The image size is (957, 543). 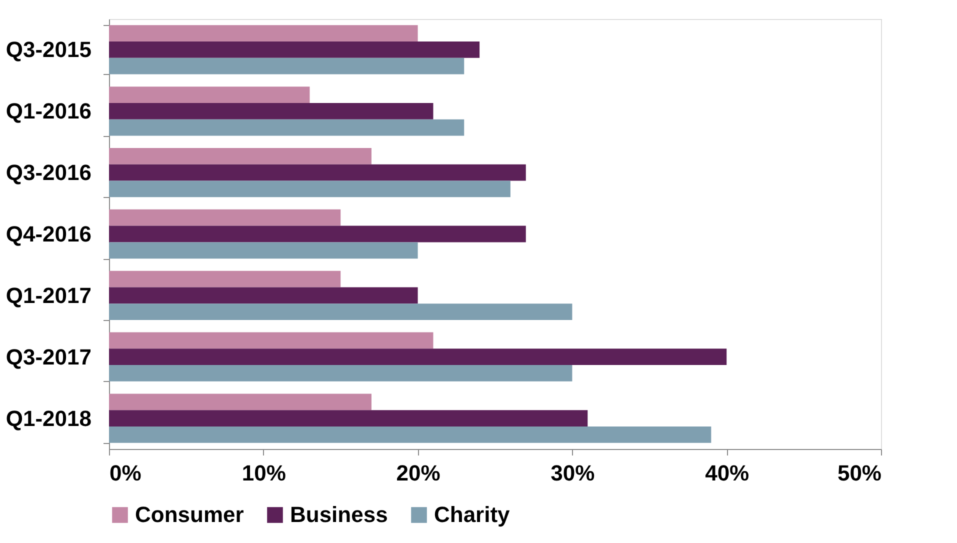 I want to click on x-tick-label: 20%, so click(x=418, y=473).